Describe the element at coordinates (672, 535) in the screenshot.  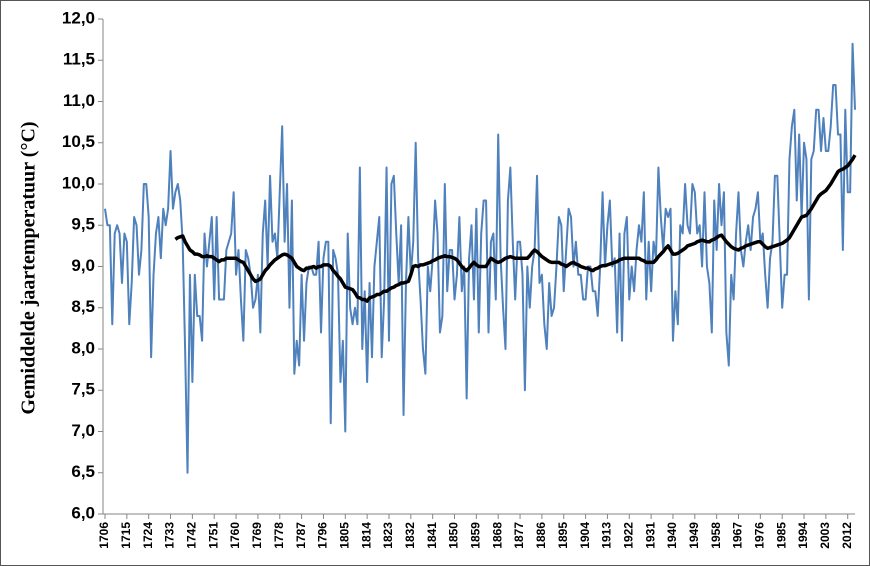
I see `x-tick-label: 1940` at that location.